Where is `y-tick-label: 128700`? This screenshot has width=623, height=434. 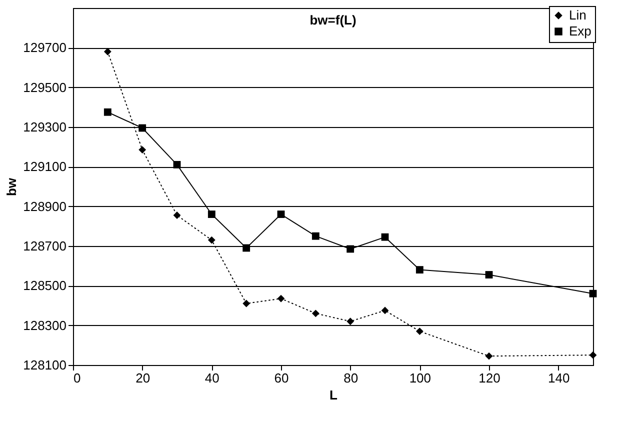
y-tick-label: 128700 is located at coordinates (44, 246).